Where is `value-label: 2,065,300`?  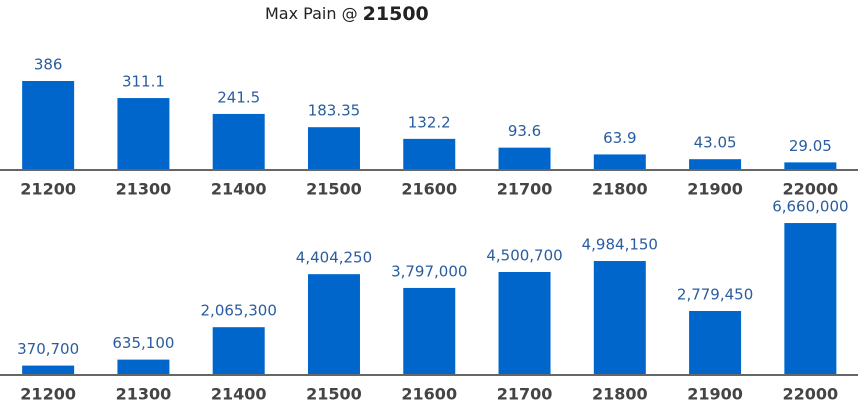
value-label: 2,065,300 is located at coordinates (239, 311).